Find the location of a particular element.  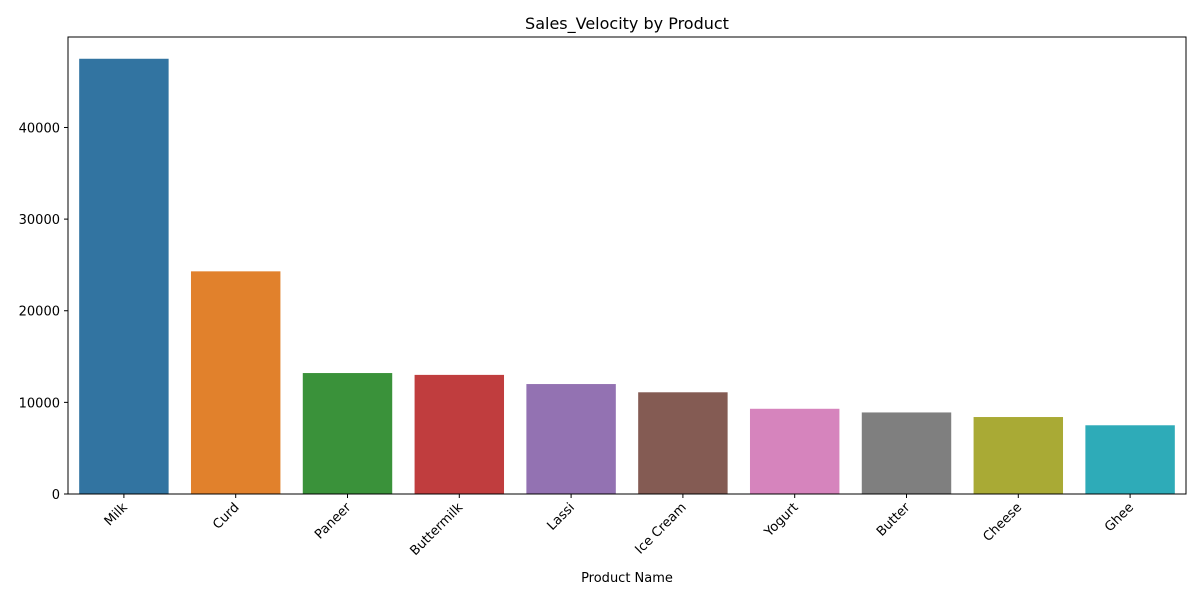

chart-title: Sales_Velocity by Product is located at coordinates (627, 24).